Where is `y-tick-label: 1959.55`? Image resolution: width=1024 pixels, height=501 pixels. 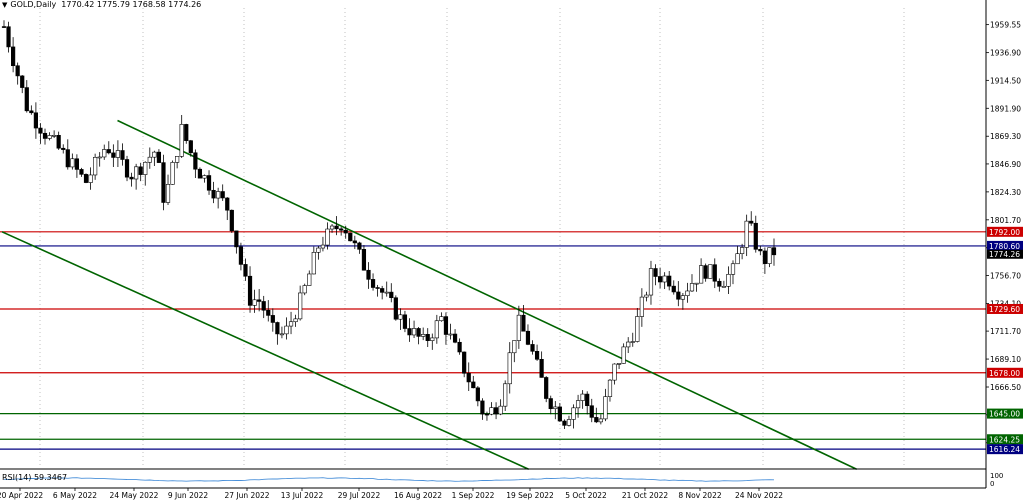 y-tick-label: 1959.55 is located at coordinates (1005, 25).